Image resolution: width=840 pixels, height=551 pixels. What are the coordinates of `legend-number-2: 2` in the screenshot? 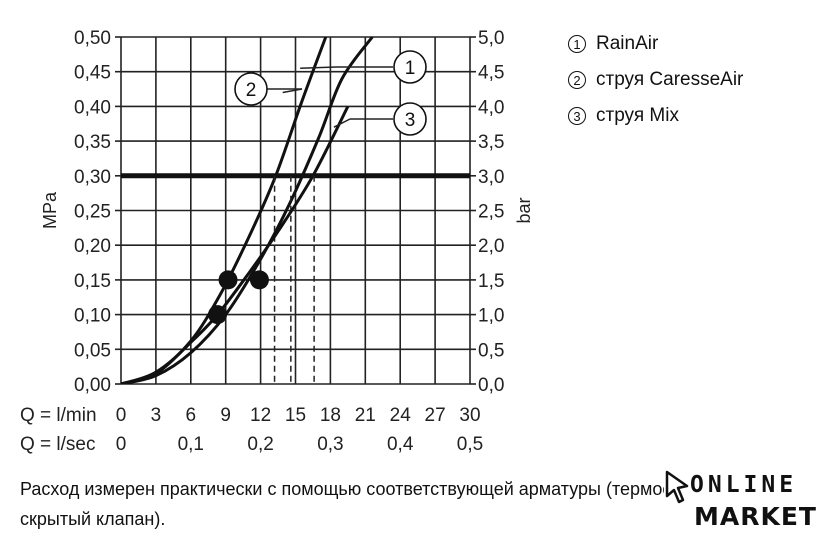 It's located at (577, 80).